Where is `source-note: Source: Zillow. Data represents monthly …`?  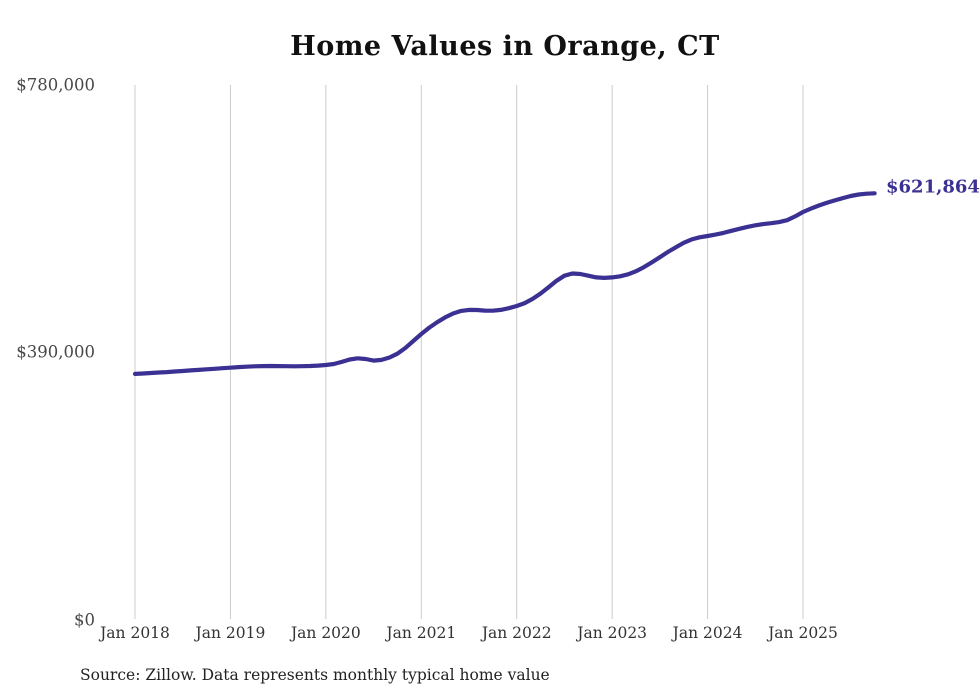 source-note: Source: Zillow. Data represents monthly … is located at coordinates (315, 675).